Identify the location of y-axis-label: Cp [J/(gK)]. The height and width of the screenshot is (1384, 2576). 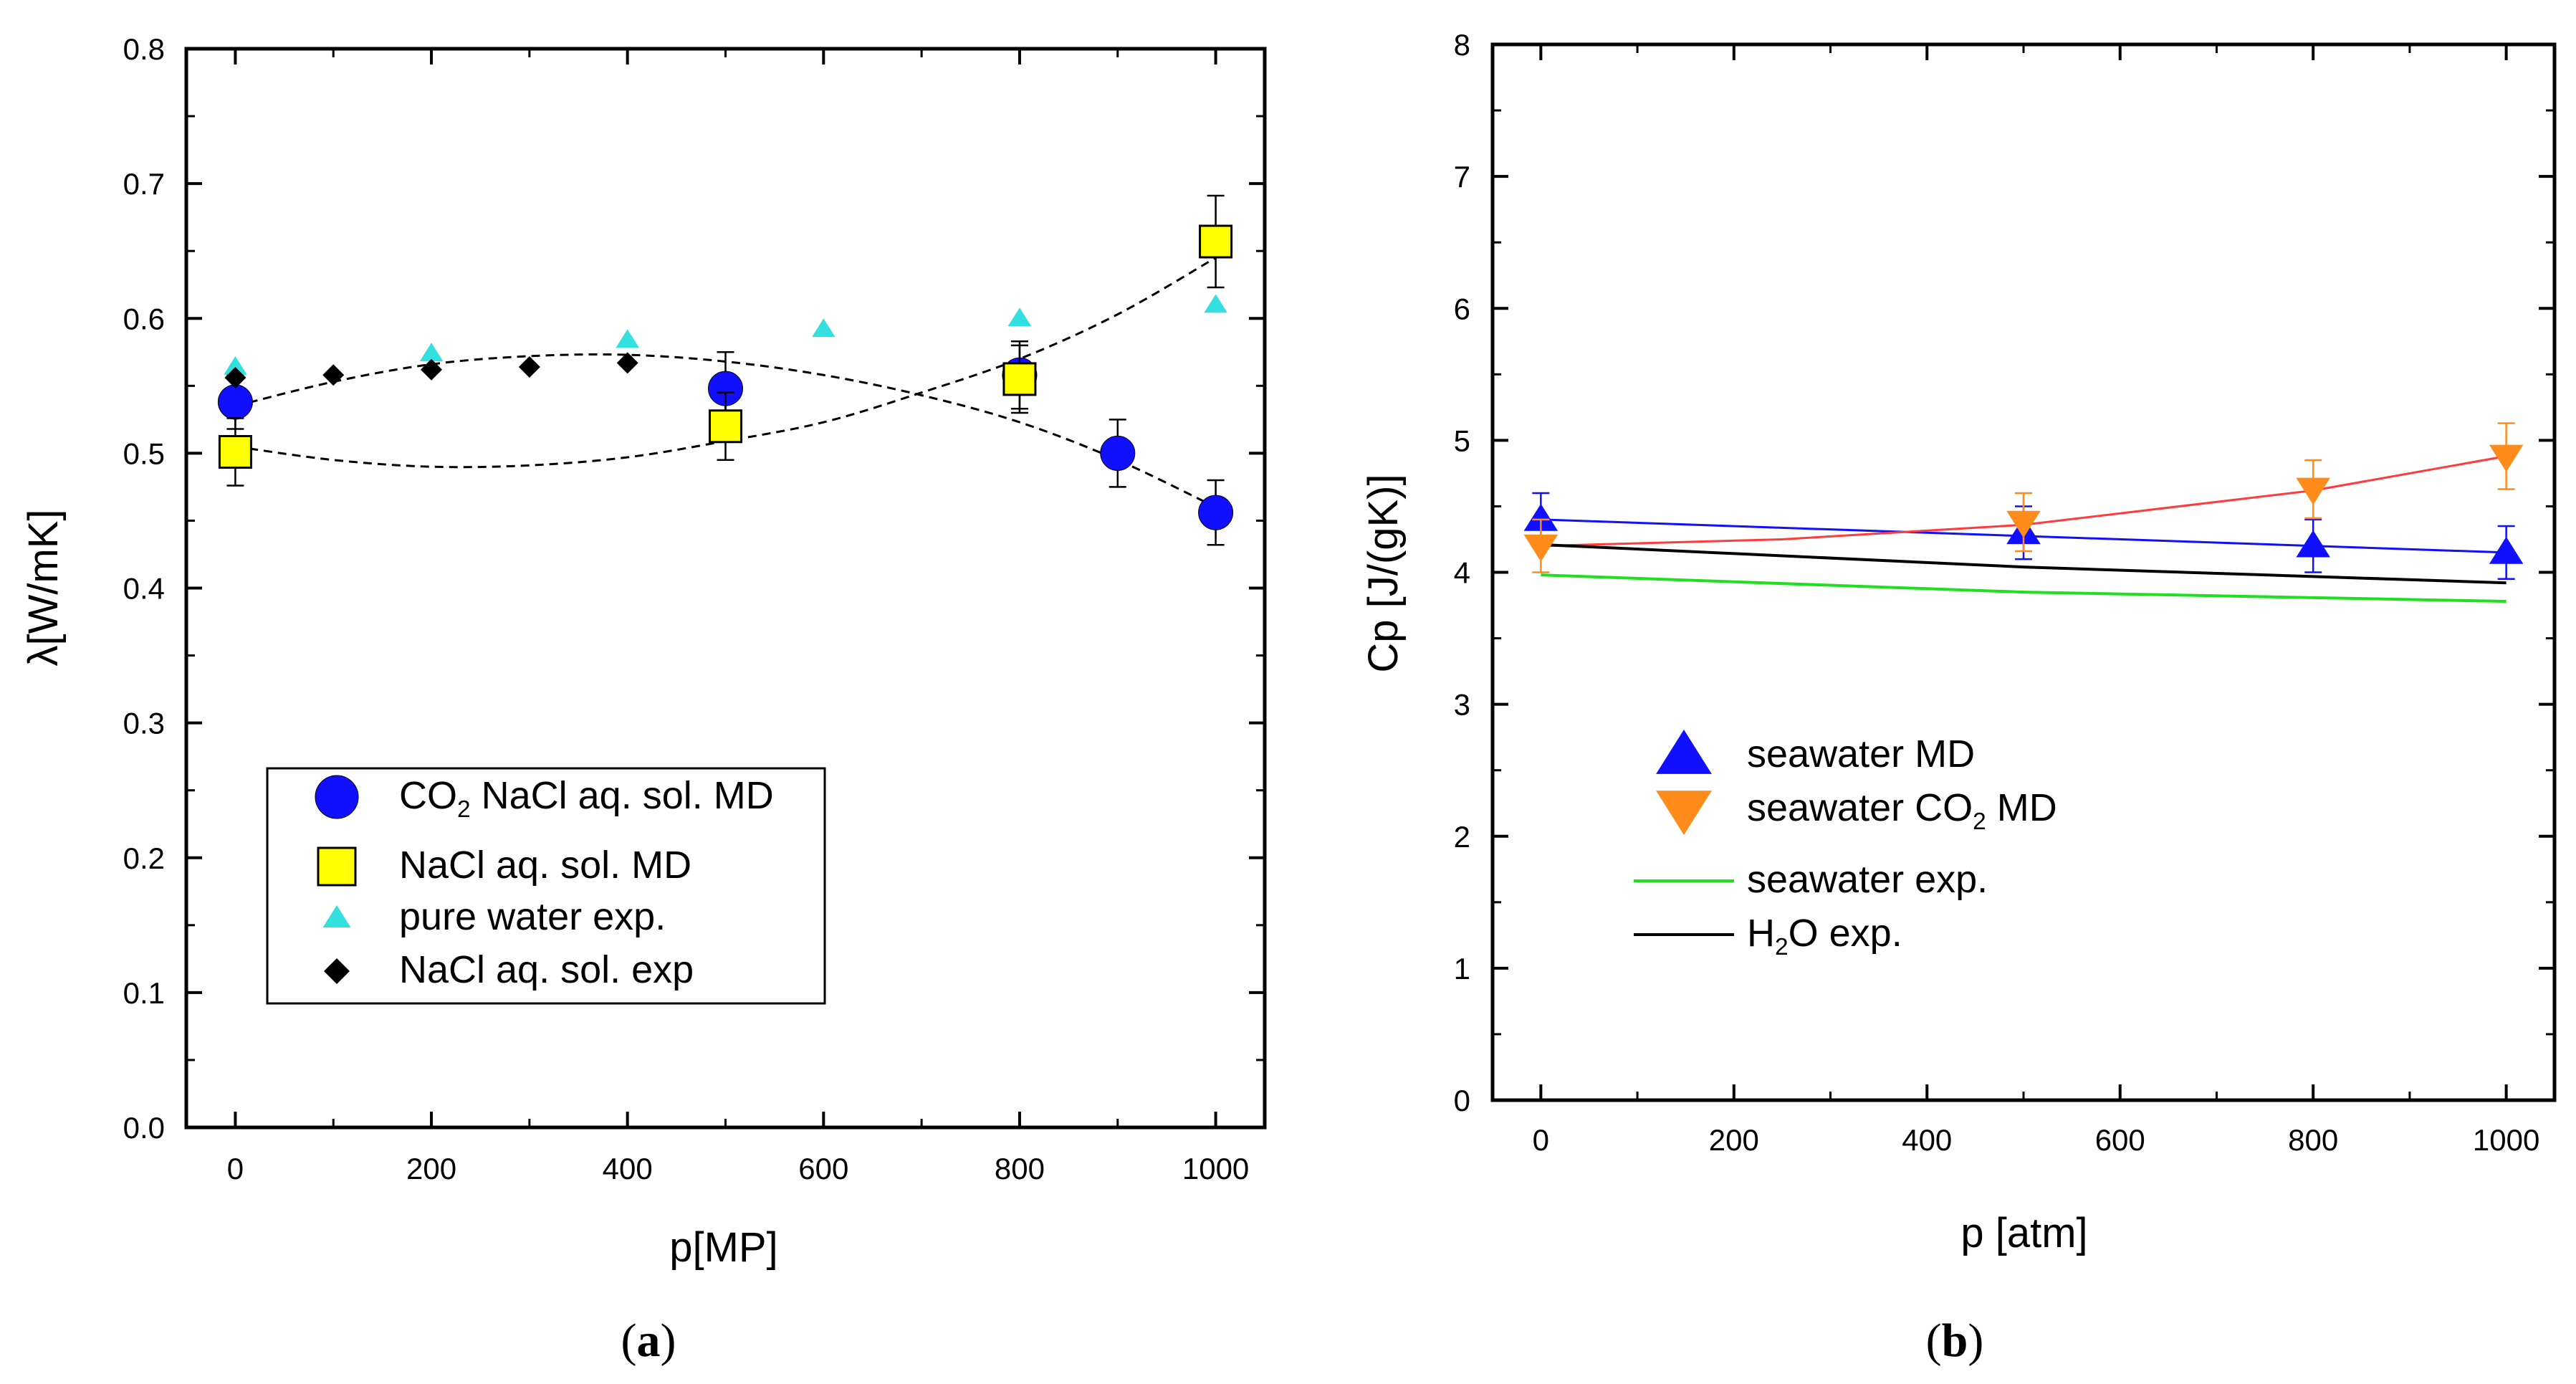
(1383, 573).